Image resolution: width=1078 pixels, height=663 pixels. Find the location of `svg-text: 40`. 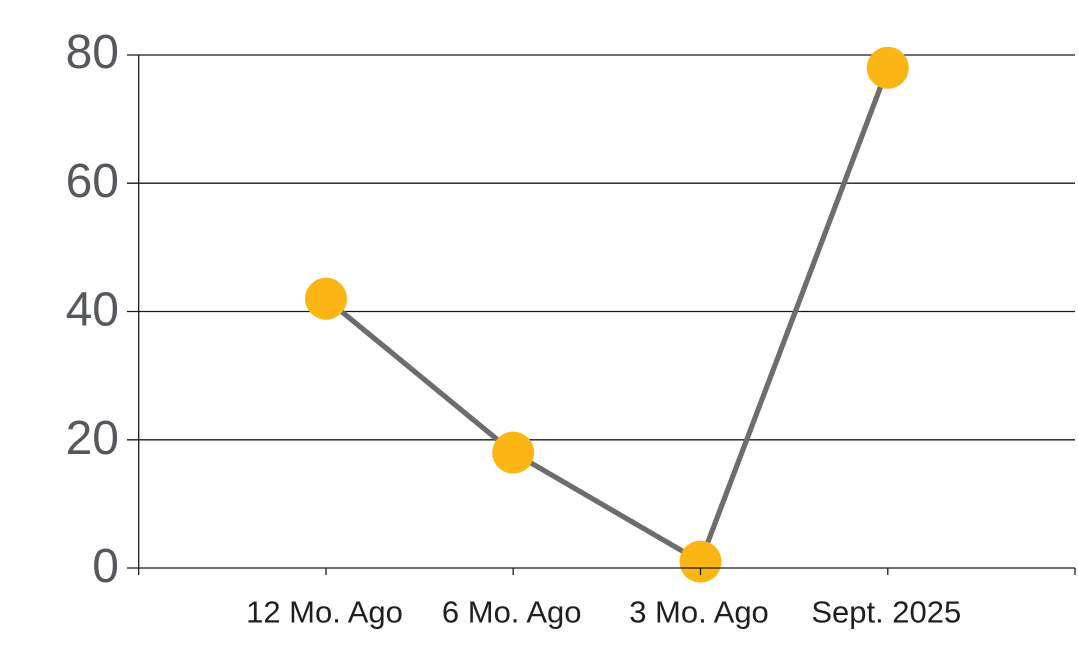

svg-text: 40 is located at coordinates (92, 310).